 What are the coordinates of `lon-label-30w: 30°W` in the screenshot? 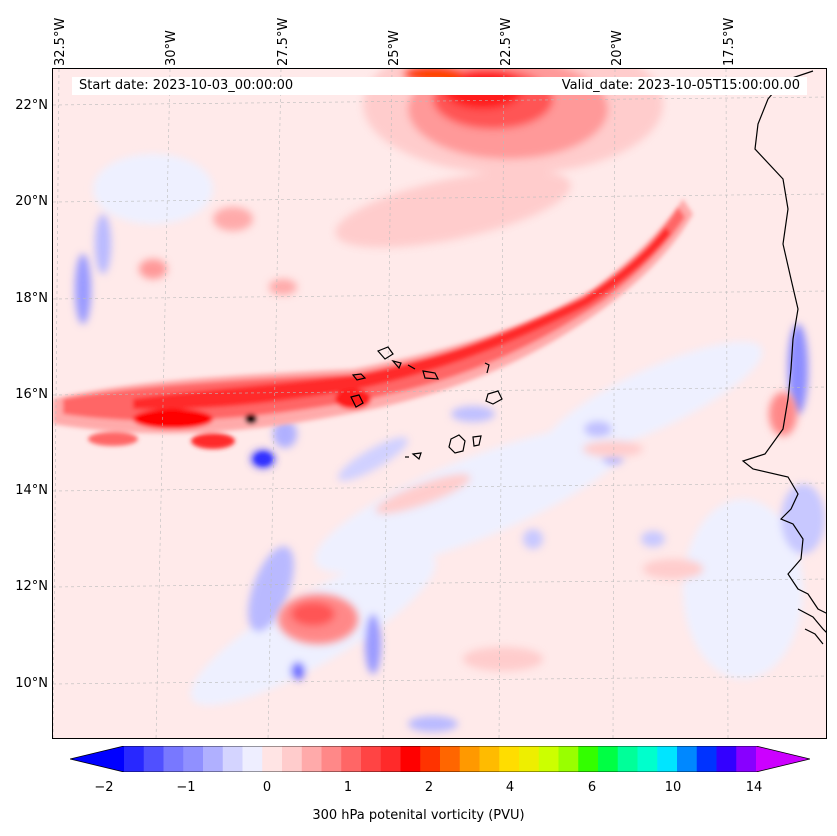 It's located at (171, 48).